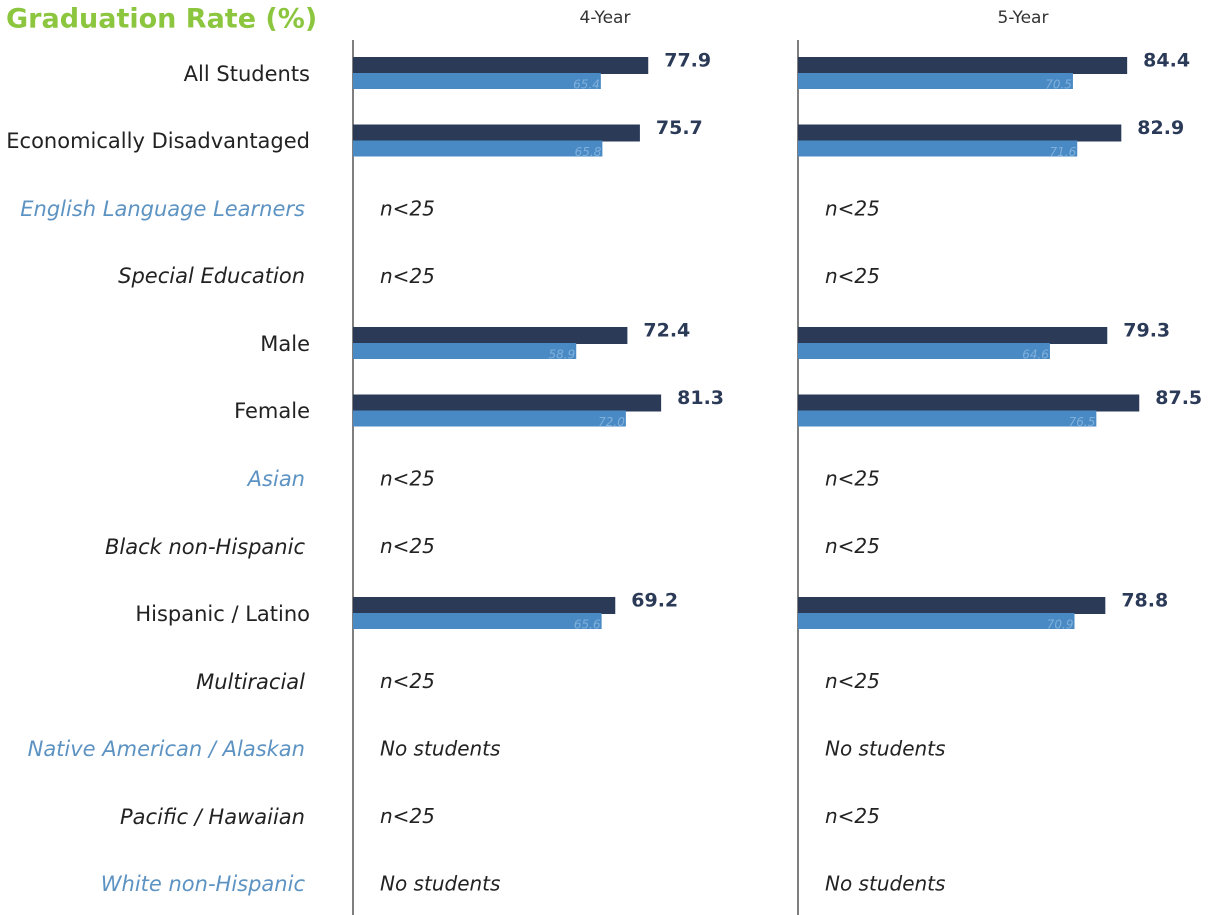 The image size is (1225, 915). Describe the element at coordinates (222, 614) in the screenshot. I see `category-label: Hispanic / Latino` at that location.